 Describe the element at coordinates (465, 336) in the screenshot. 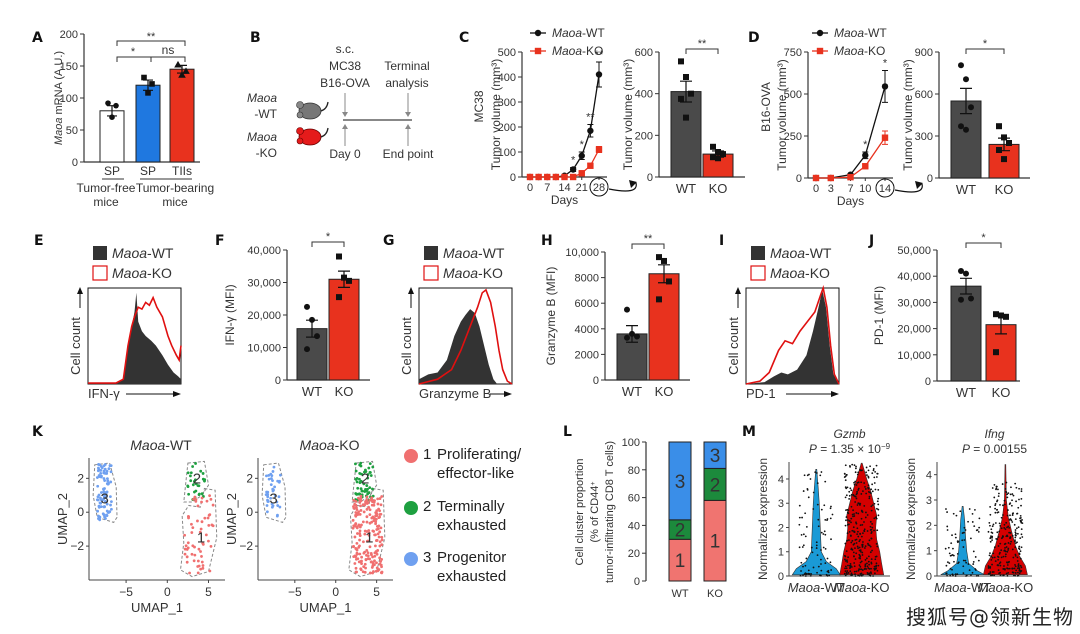

I see `G-ko-histogram` at that location.